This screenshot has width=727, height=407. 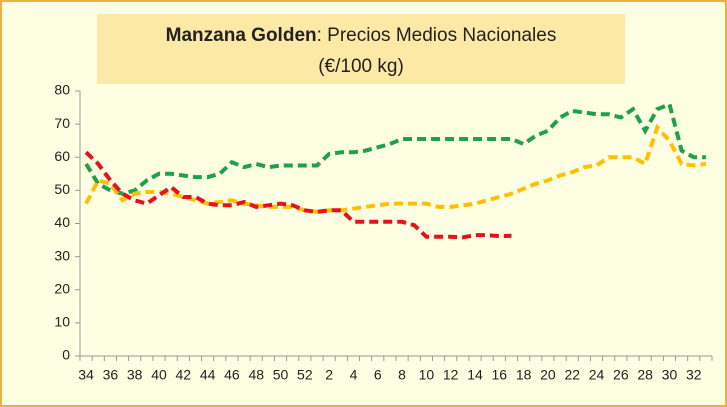 I want to click on x-tick-label: 22, so click(x=572, y=375).